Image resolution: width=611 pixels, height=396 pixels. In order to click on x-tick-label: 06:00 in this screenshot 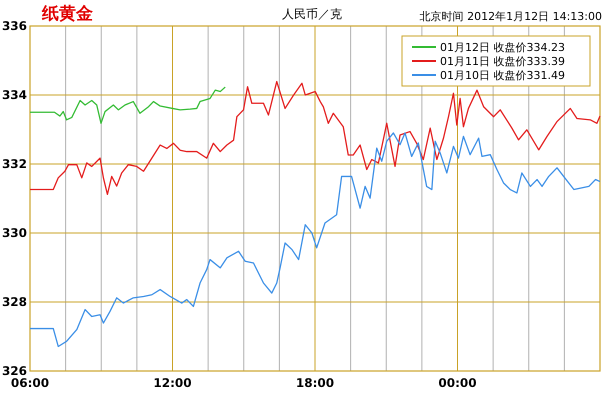, I will do `click(30, 383)`.